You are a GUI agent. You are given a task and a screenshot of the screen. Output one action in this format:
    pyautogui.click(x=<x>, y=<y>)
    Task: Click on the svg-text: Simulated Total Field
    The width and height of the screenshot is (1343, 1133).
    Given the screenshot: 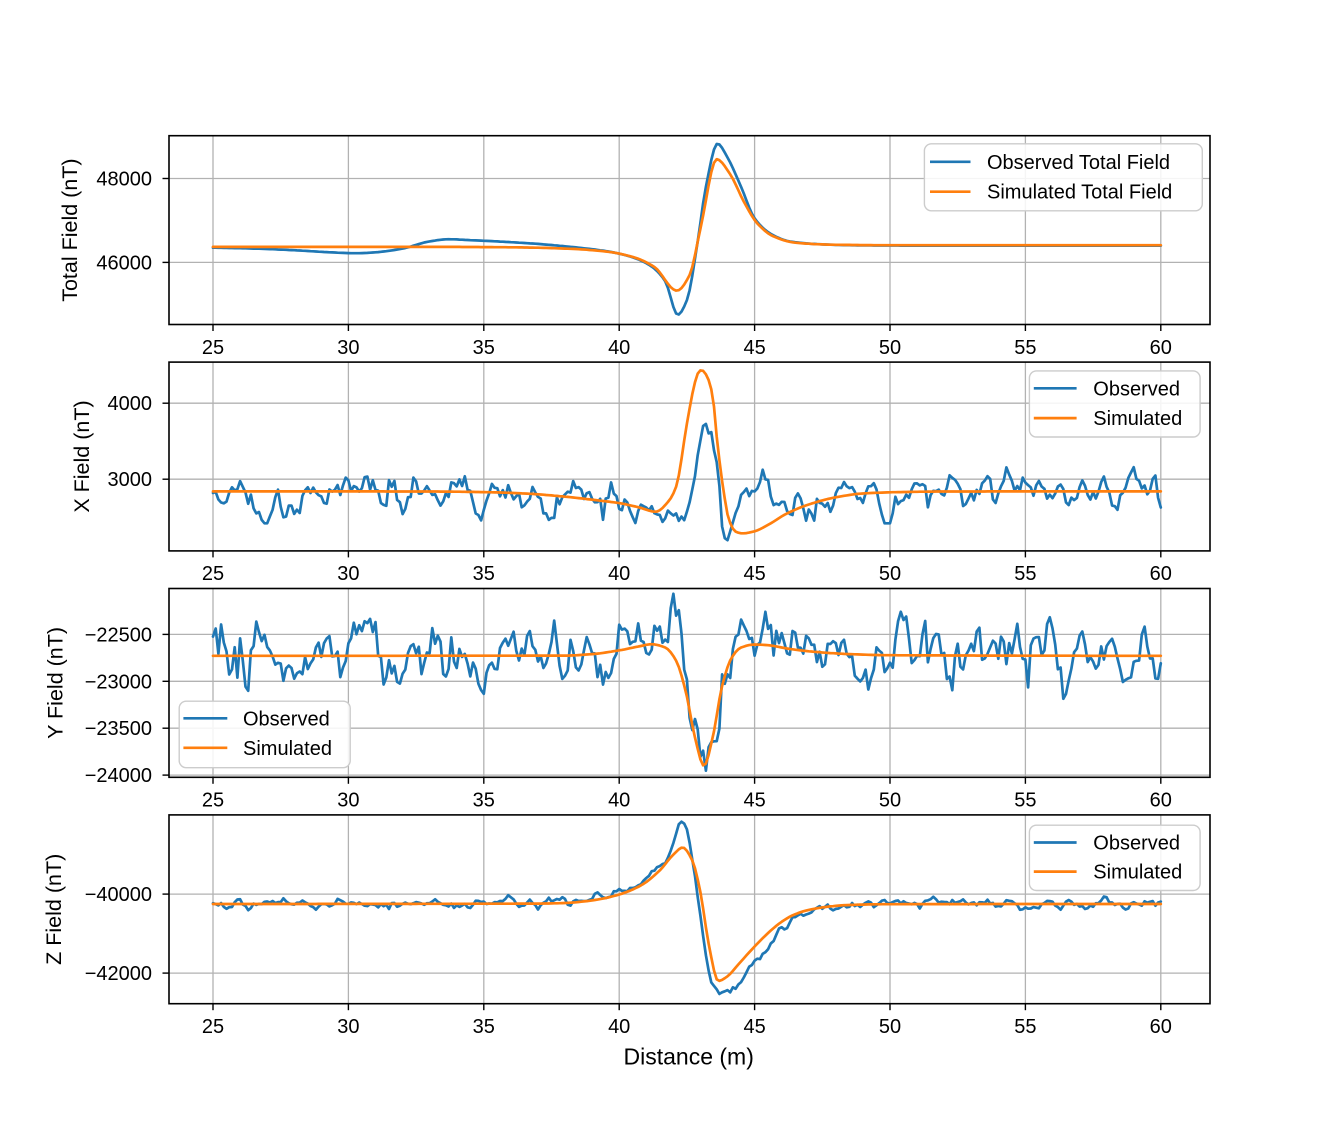 What is the action you would take?
    pyautogui.click(x=1079, y=193)
    